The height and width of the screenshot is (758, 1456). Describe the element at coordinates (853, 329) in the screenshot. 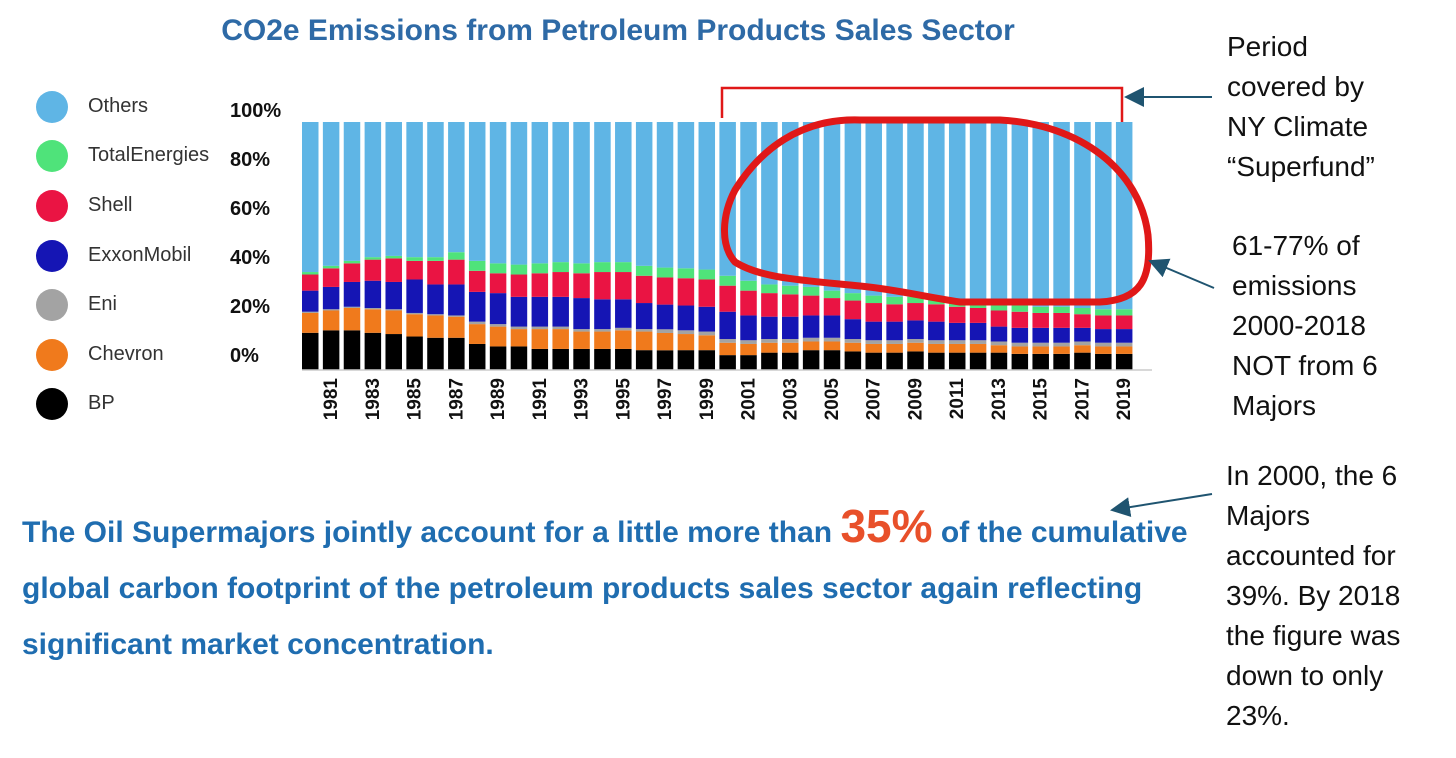

I see `bar-exxonmobil-2006` at that location.